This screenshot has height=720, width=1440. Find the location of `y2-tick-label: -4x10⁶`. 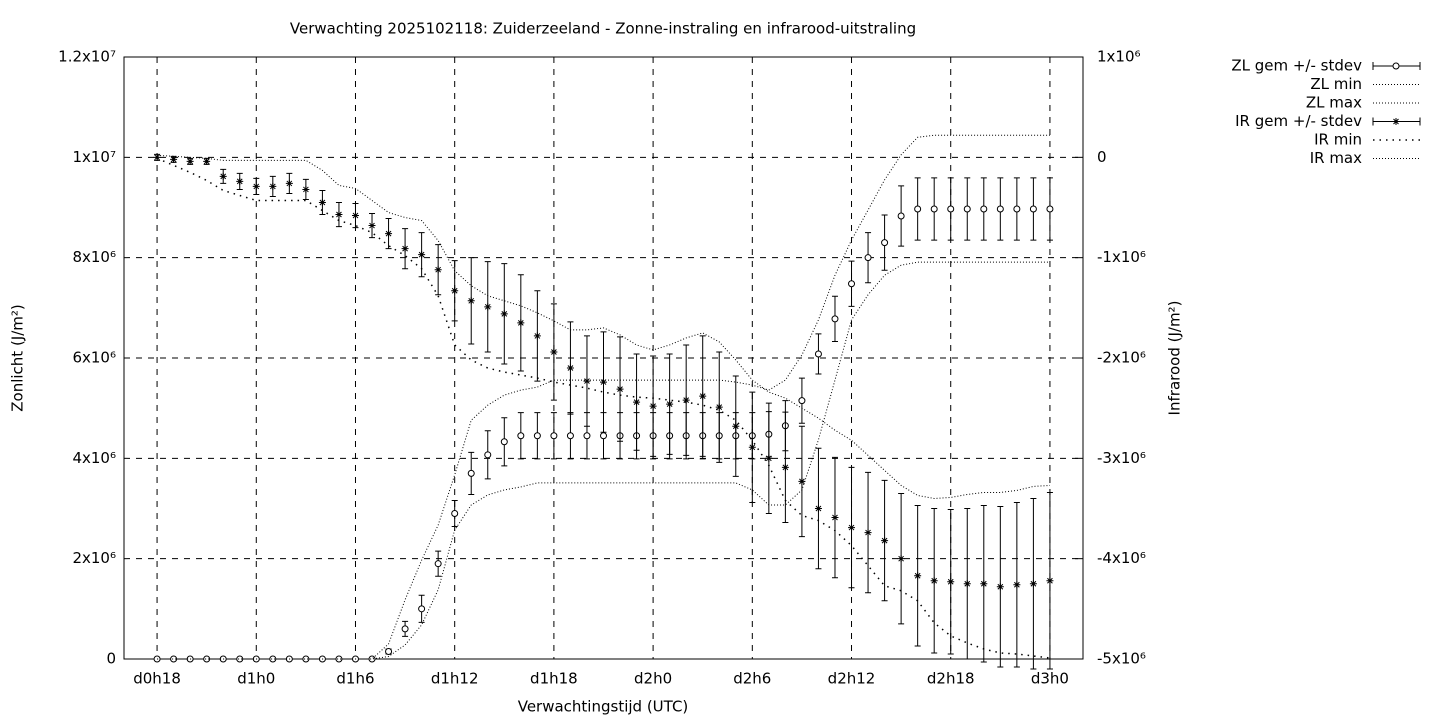

y2-tick-label: -4x10⁶ is located at coordinates (1121, 558).